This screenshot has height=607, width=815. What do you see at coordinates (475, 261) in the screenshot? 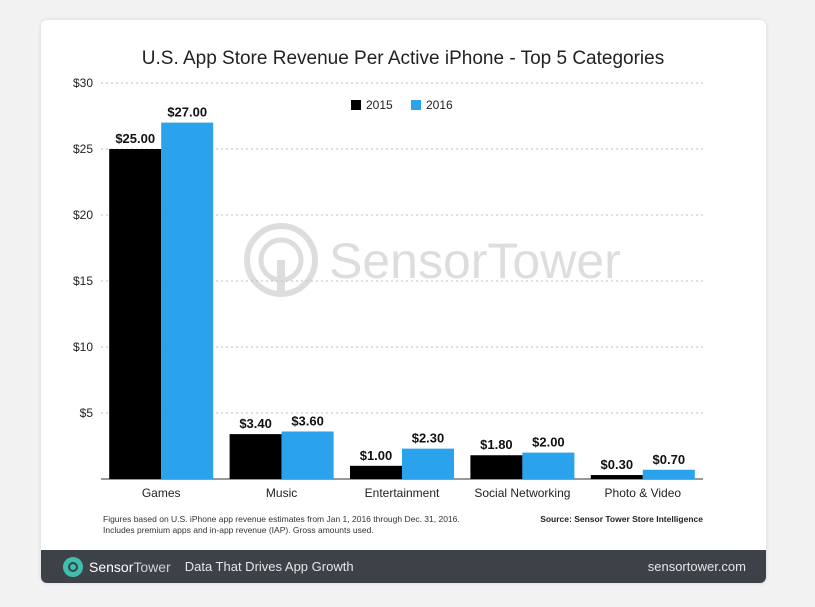
I see `watermark-text: SensorTower` at bounding box center [475, 261].